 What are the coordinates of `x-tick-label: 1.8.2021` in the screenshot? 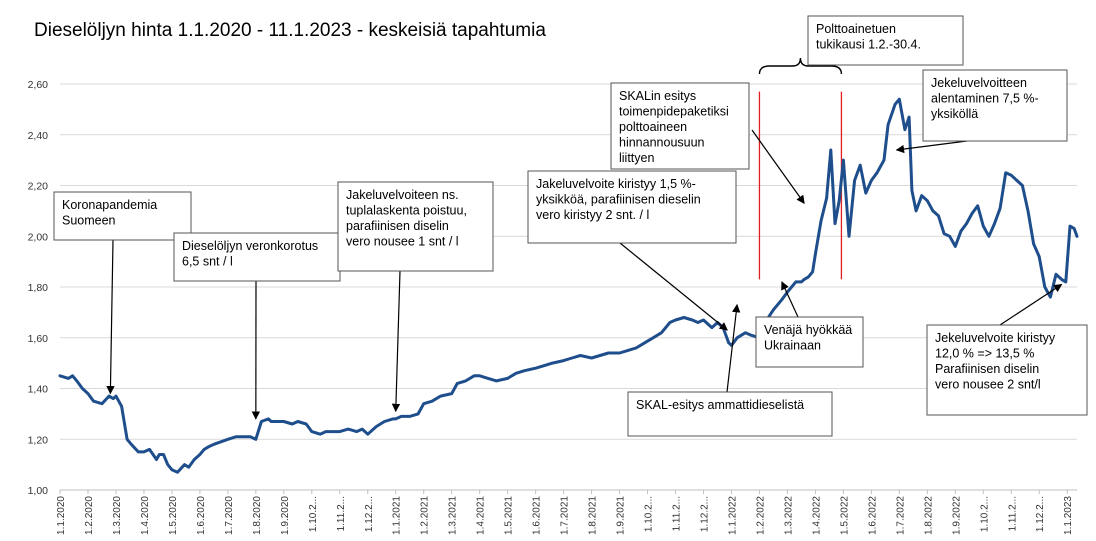 It's located at (593, 515).